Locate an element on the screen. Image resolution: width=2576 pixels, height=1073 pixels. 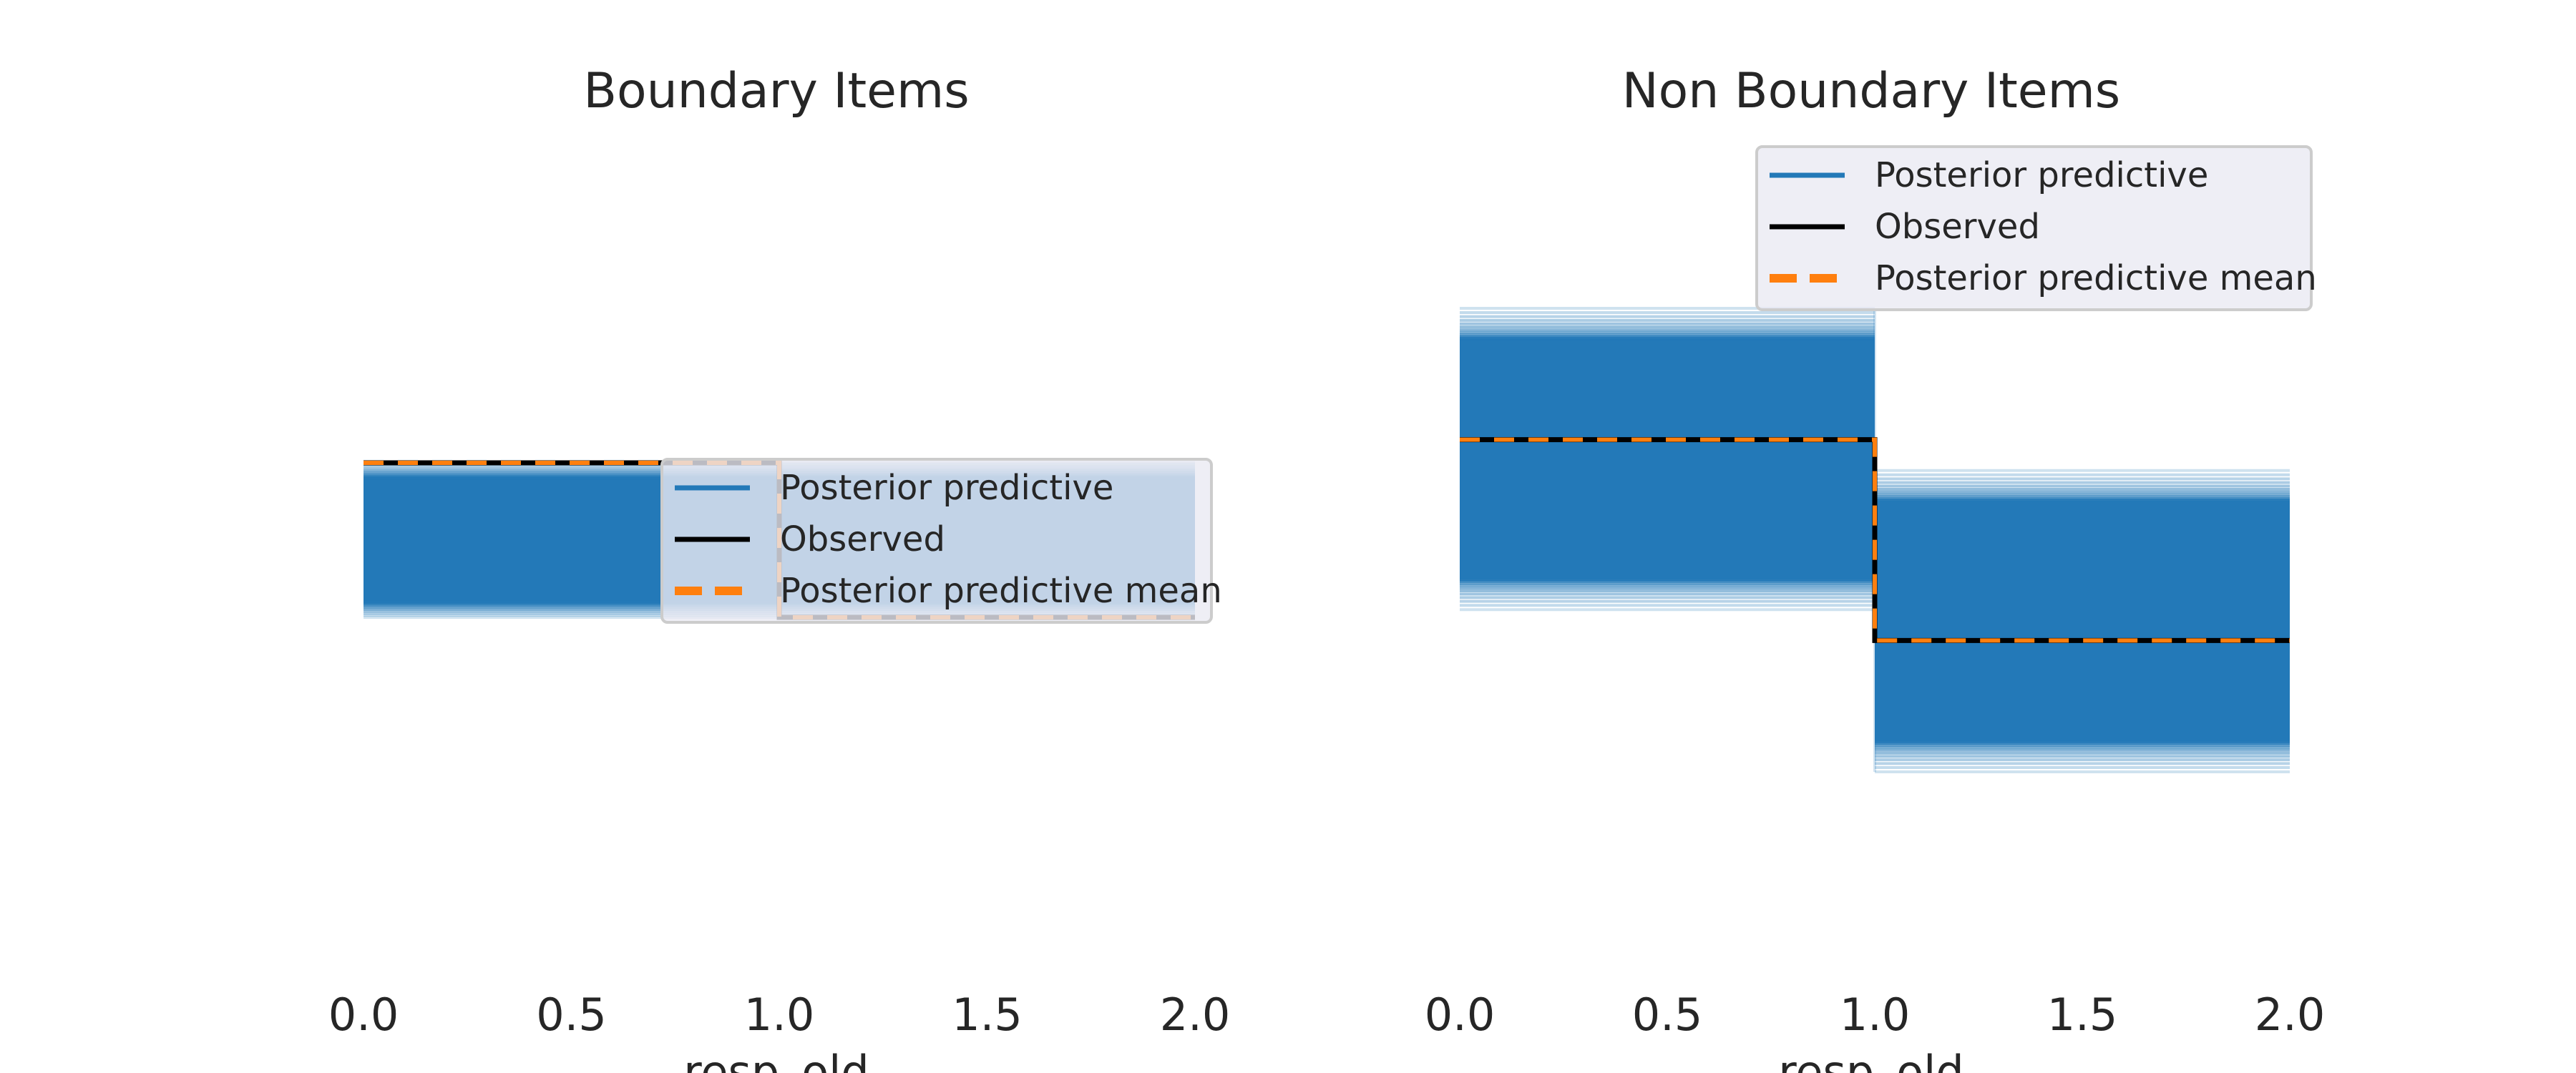
chart-title: Boundary Items is located at coordinates (776, 91).